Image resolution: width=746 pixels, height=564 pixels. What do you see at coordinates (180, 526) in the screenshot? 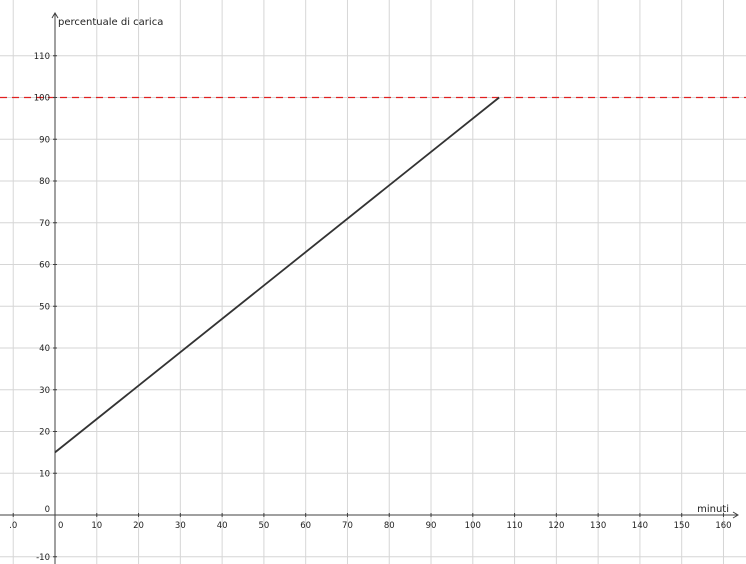
I see `x-tick-label: 30` at bounding box center [180, 526].